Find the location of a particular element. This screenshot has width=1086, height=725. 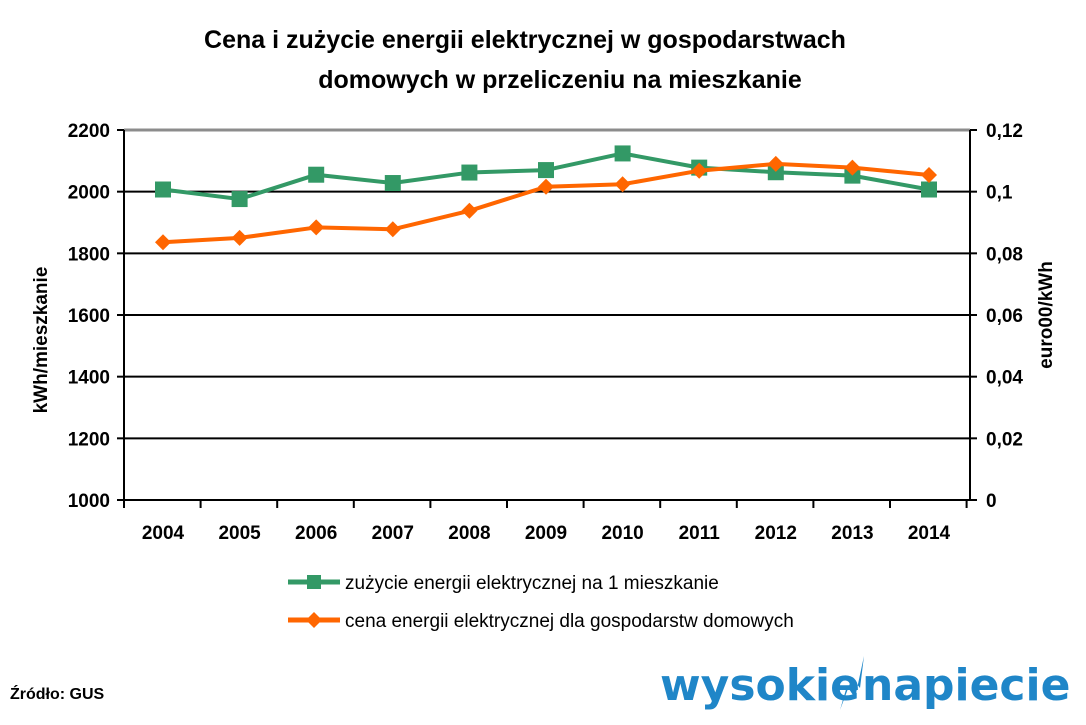

y-tick-label-right: 0,08 is located at coordinates (1004, 254).